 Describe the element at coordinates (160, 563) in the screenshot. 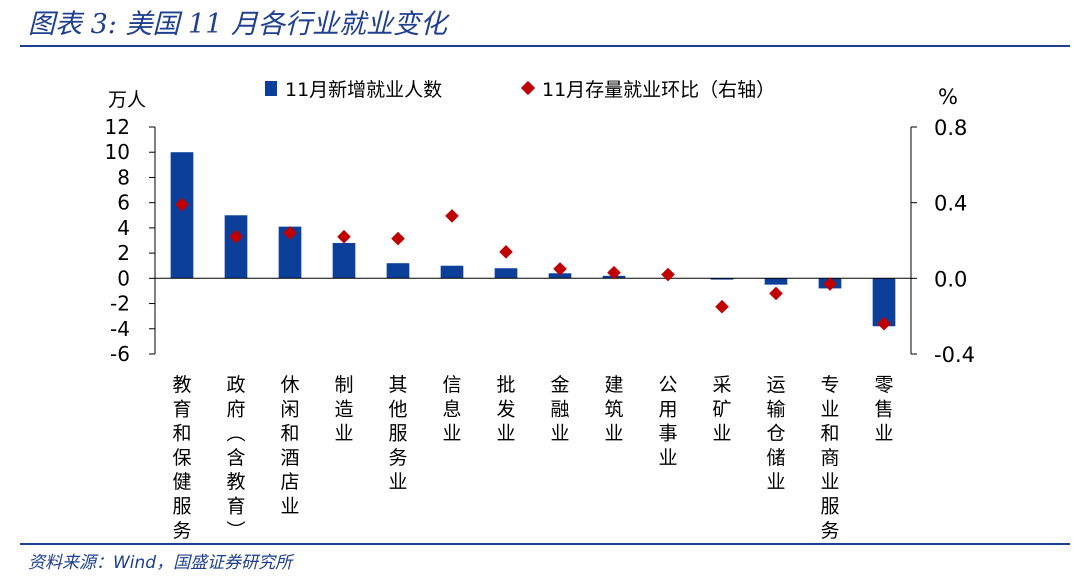

I see `source-note: 资料来源：Wind，国盛证券研究所` at that location.